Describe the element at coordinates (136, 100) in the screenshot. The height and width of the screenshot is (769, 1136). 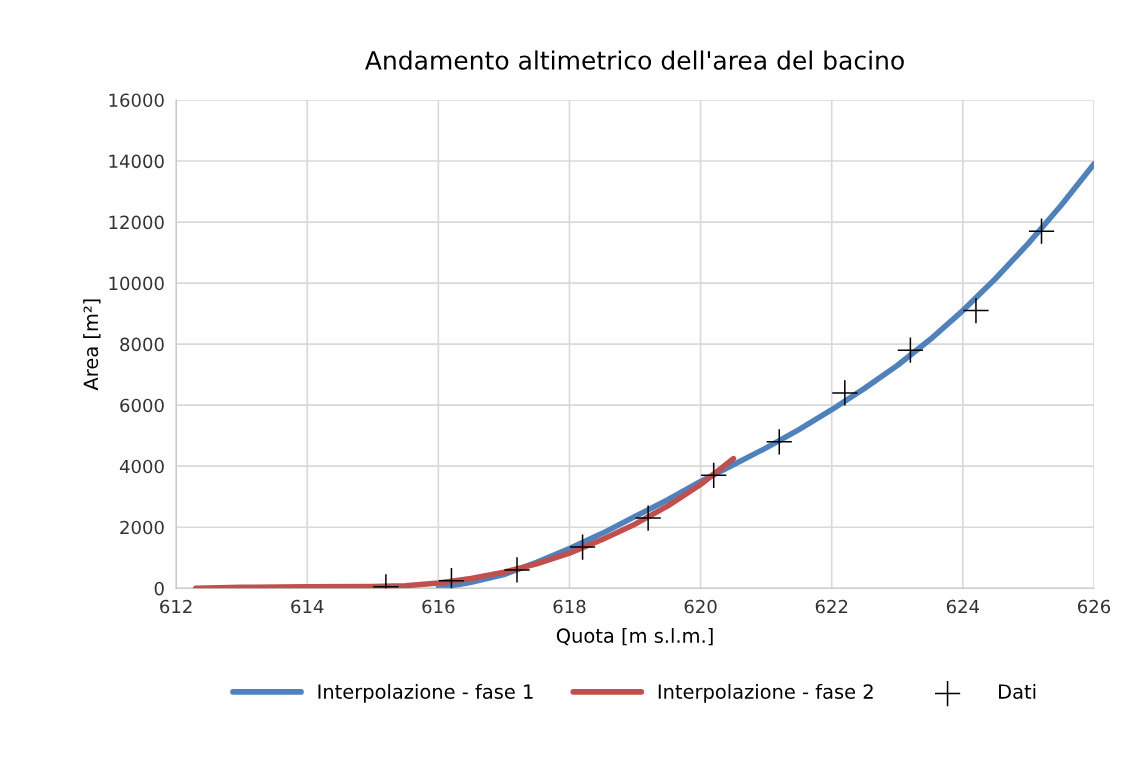
I see `y-tick-label: 16000` at that location.